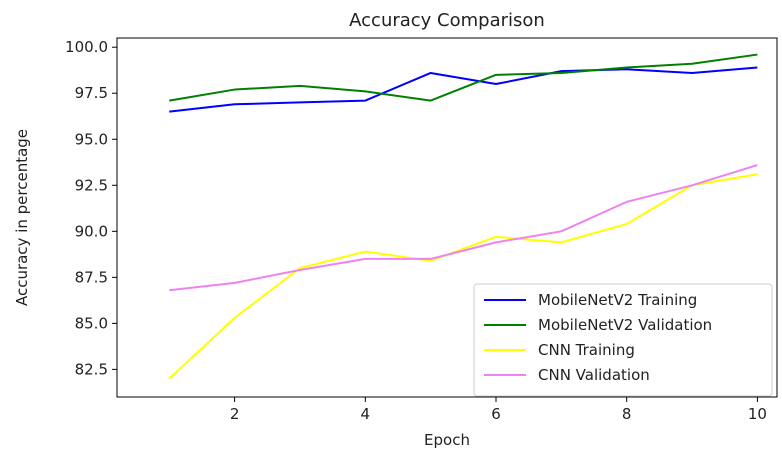  Describe the element at coordinates (235, 414) in the screenshot. I see `x-tick-label: 2` at that location.